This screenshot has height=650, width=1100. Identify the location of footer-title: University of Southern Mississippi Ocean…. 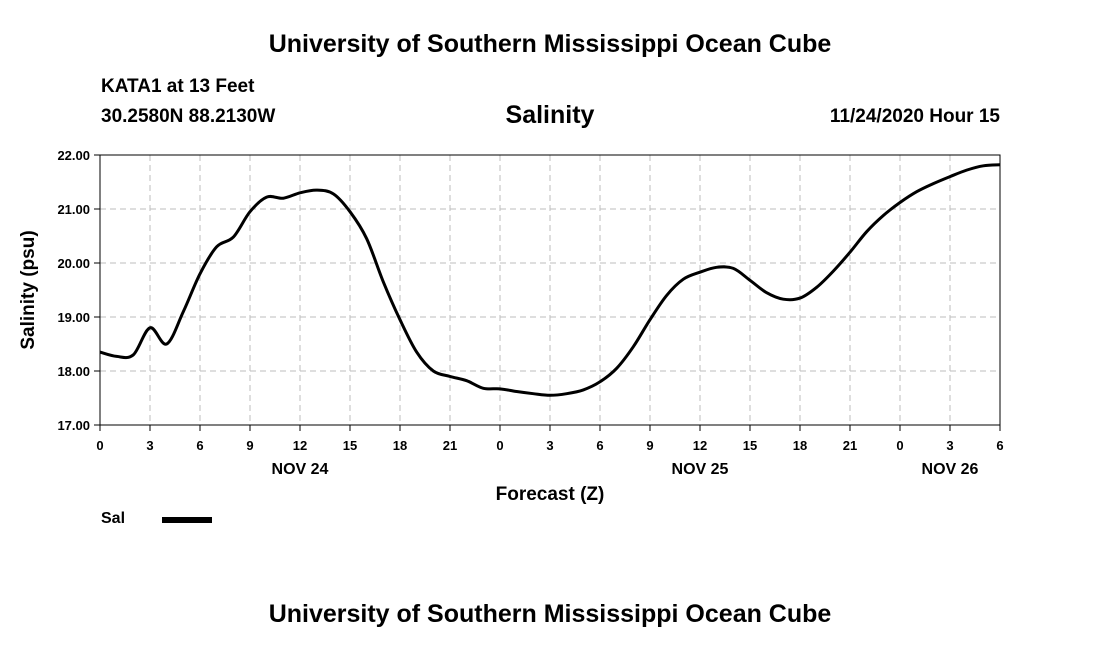
(550, 614).